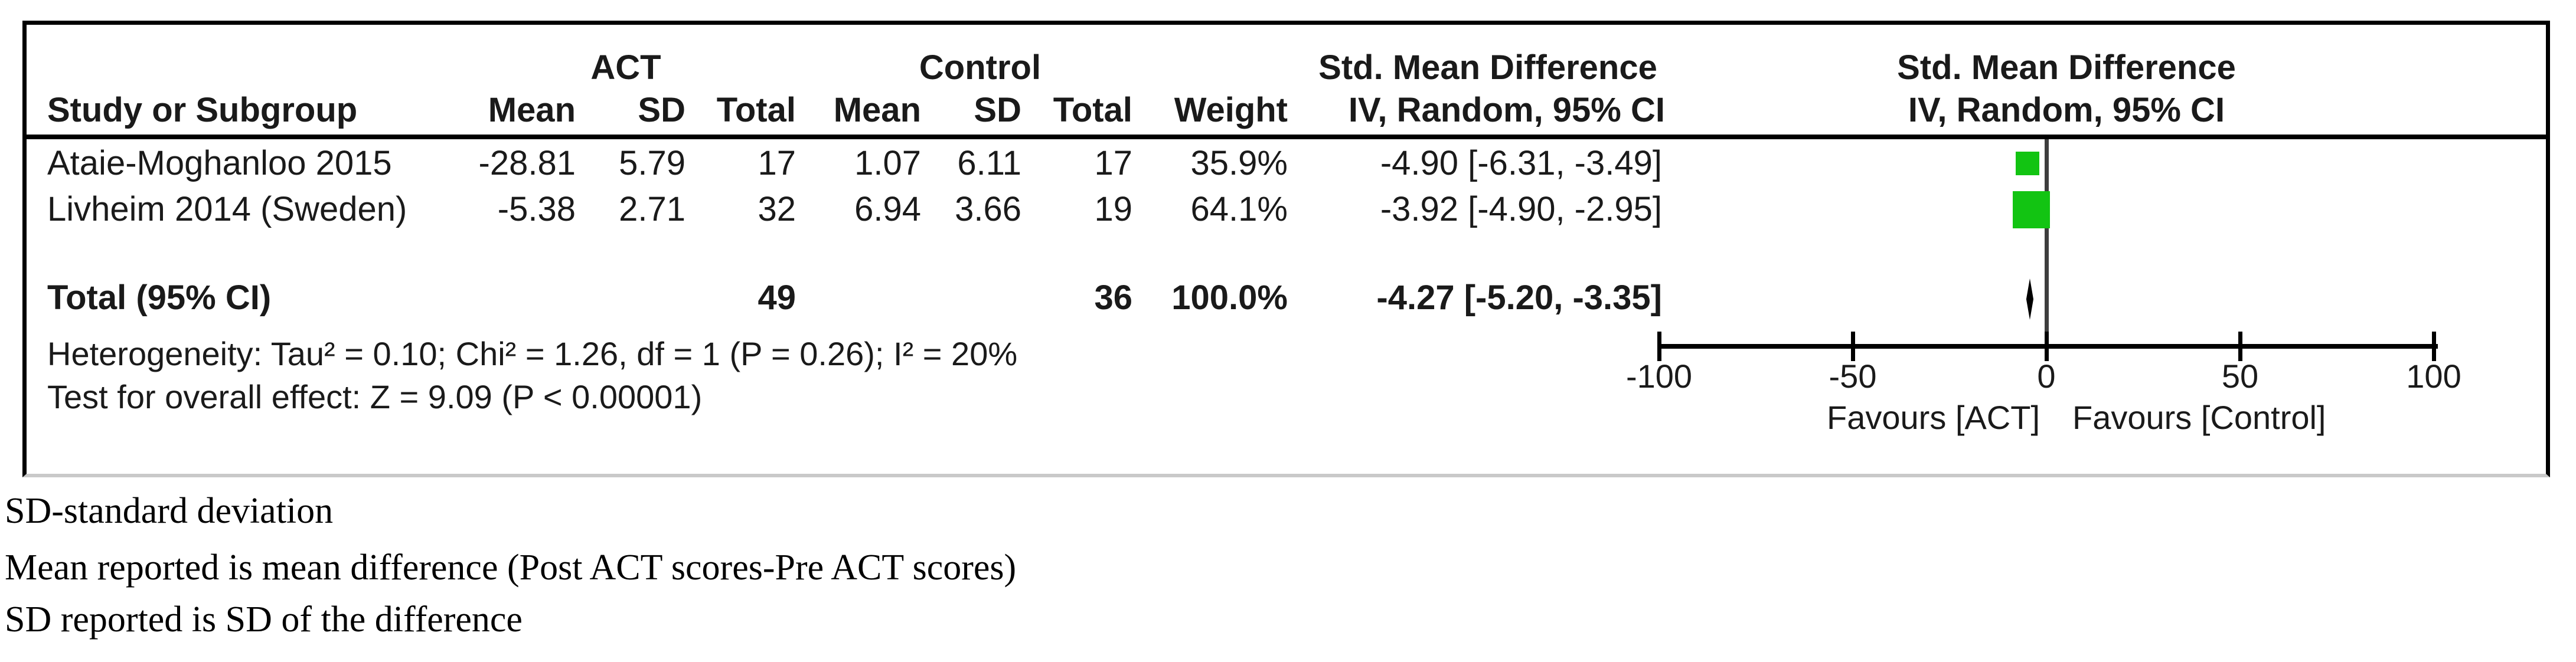  What do you see at coordinates (527, 163) in the screenshot?
I see `mean-act: -28.81` at bounding box center [527, 163].